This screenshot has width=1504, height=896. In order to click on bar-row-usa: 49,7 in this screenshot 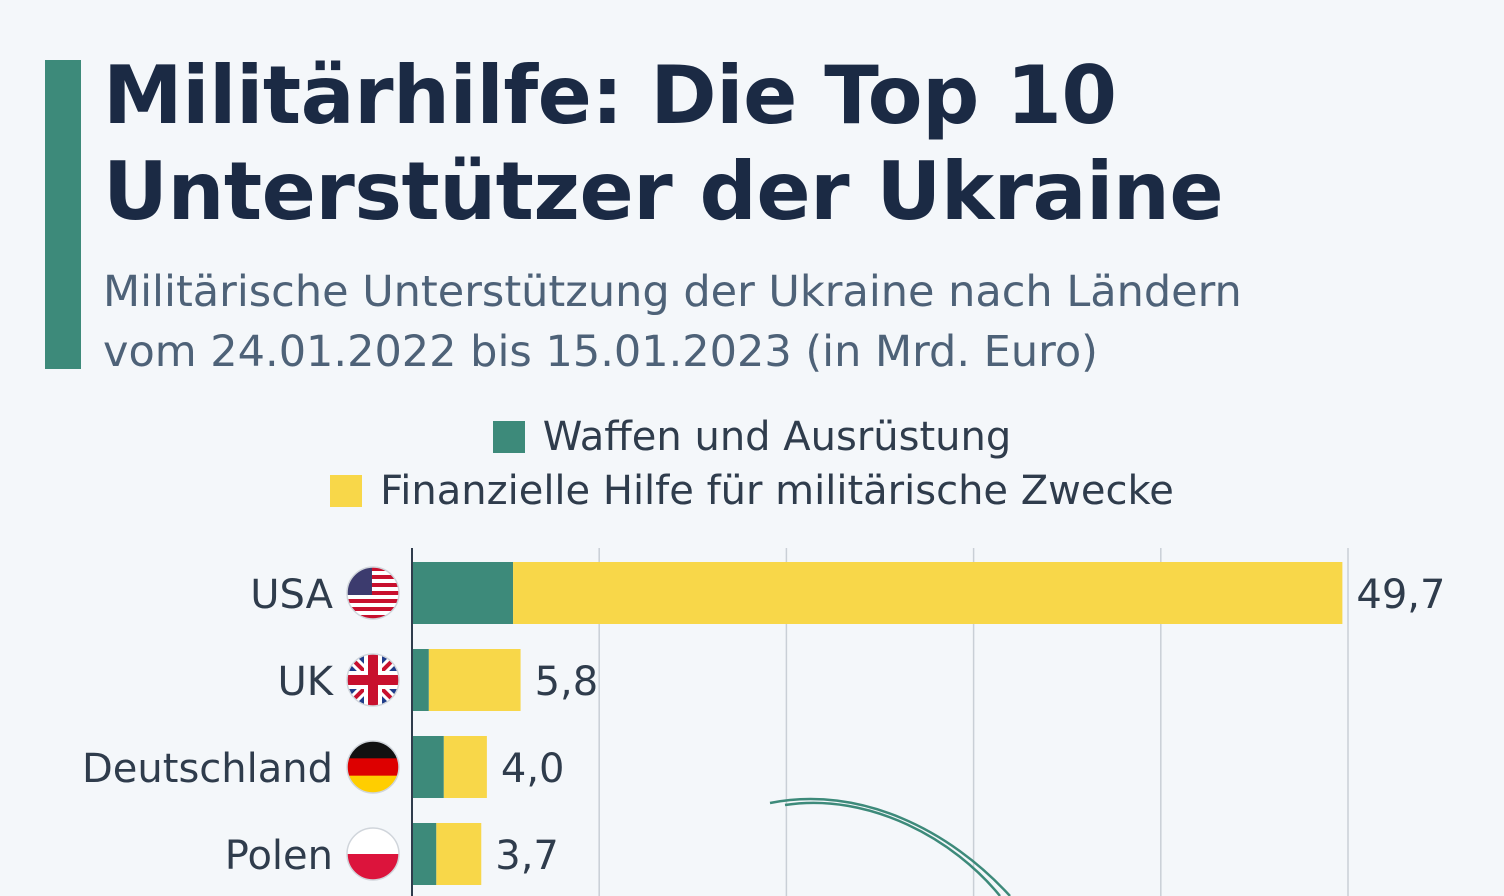, I will do `click(928, 593)`.